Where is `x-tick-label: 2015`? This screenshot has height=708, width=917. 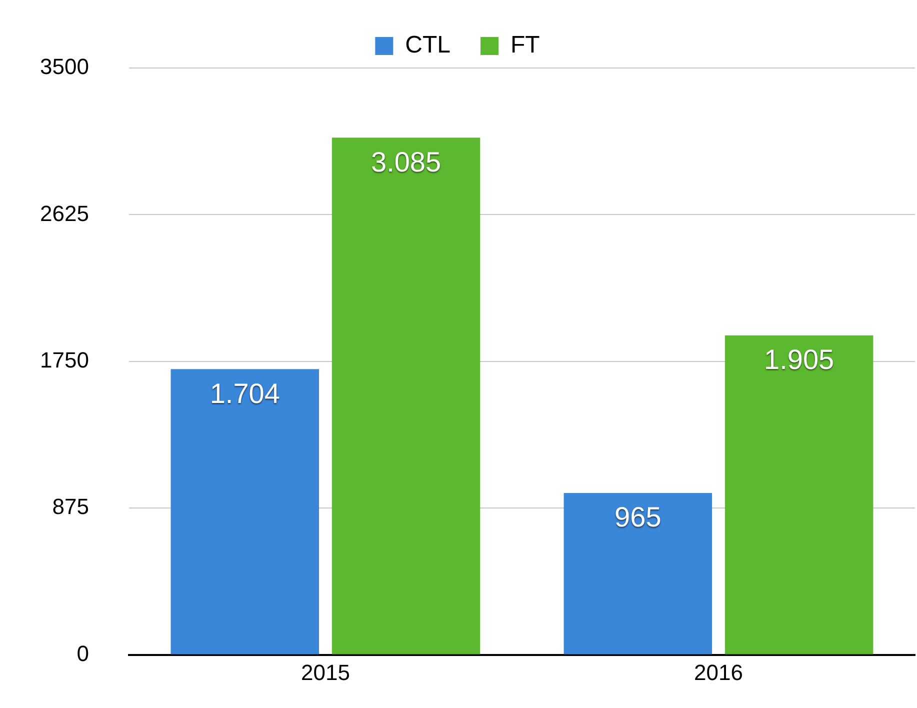
x-tick-label: 2015 is located at coordinates (325, 673).